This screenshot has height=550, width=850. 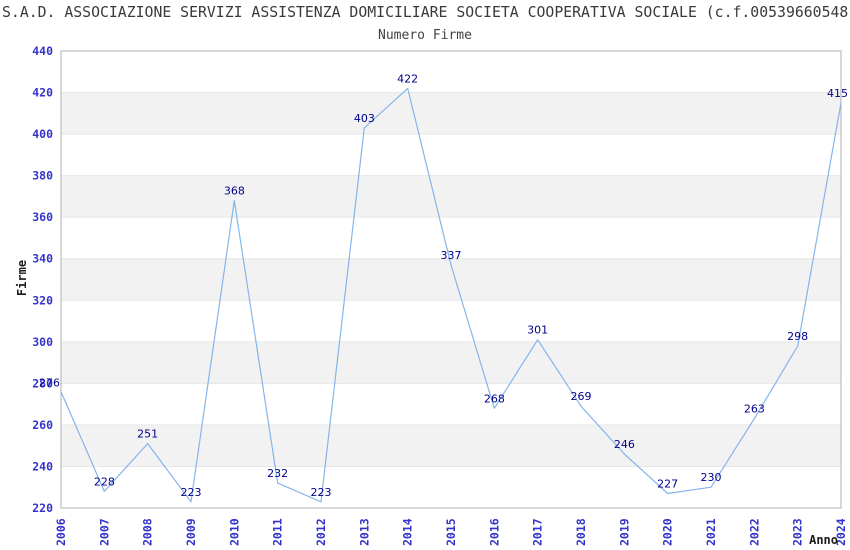 What do you see at coordinates (42, 217) in the screenshot?
I see `y-tick-label: 360` at bounding box center [42, 217].